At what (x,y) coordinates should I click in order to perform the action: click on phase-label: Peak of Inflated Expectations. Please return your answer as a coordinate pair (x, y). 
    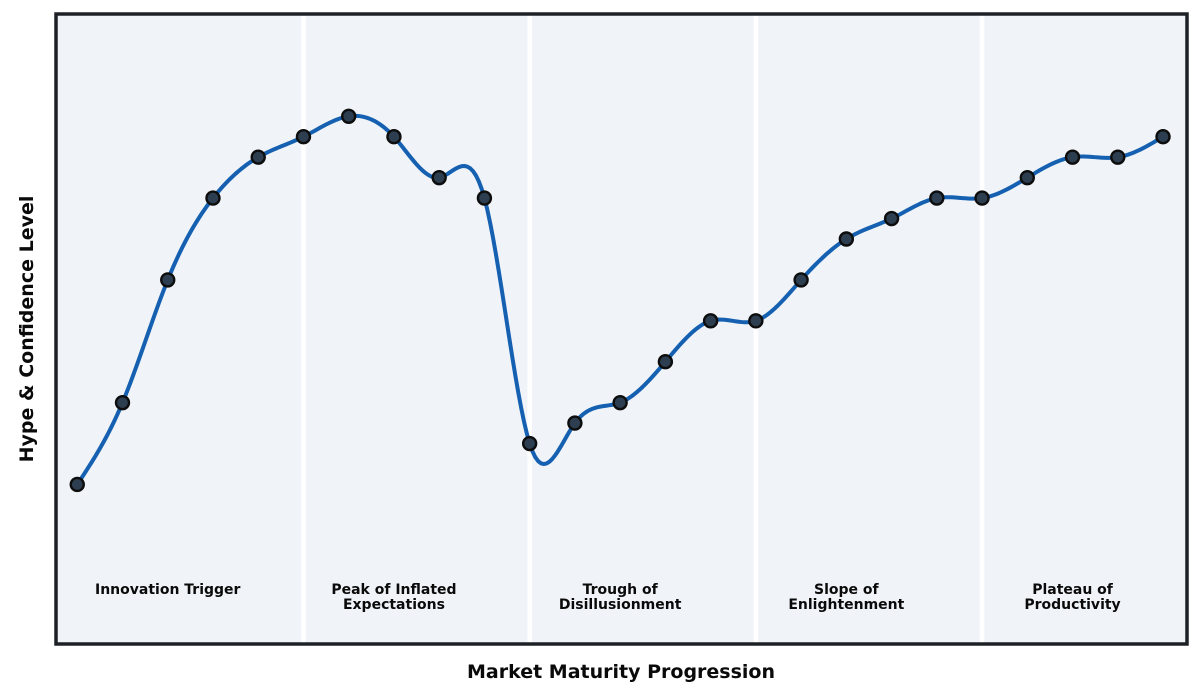
    Looking at the image, I should click on (393, 597).